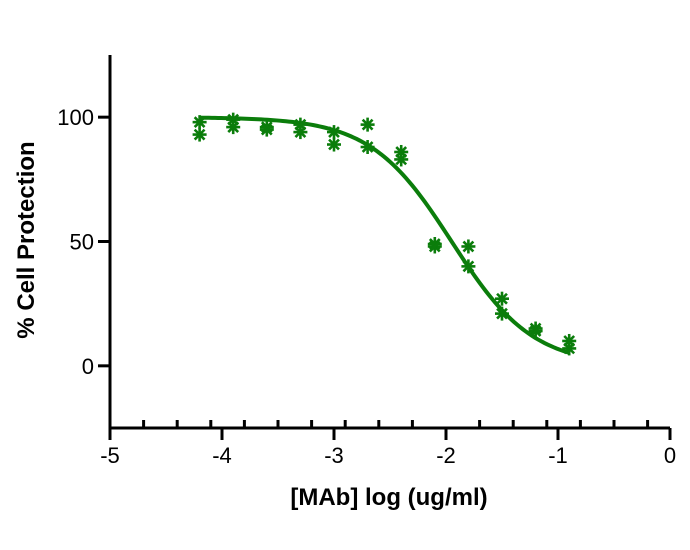 The height and width of the screenshot is (550, 690). Describe the element at coordinates (670, 455) in the screenshot. I see `x-tick-label: 0` at that location.